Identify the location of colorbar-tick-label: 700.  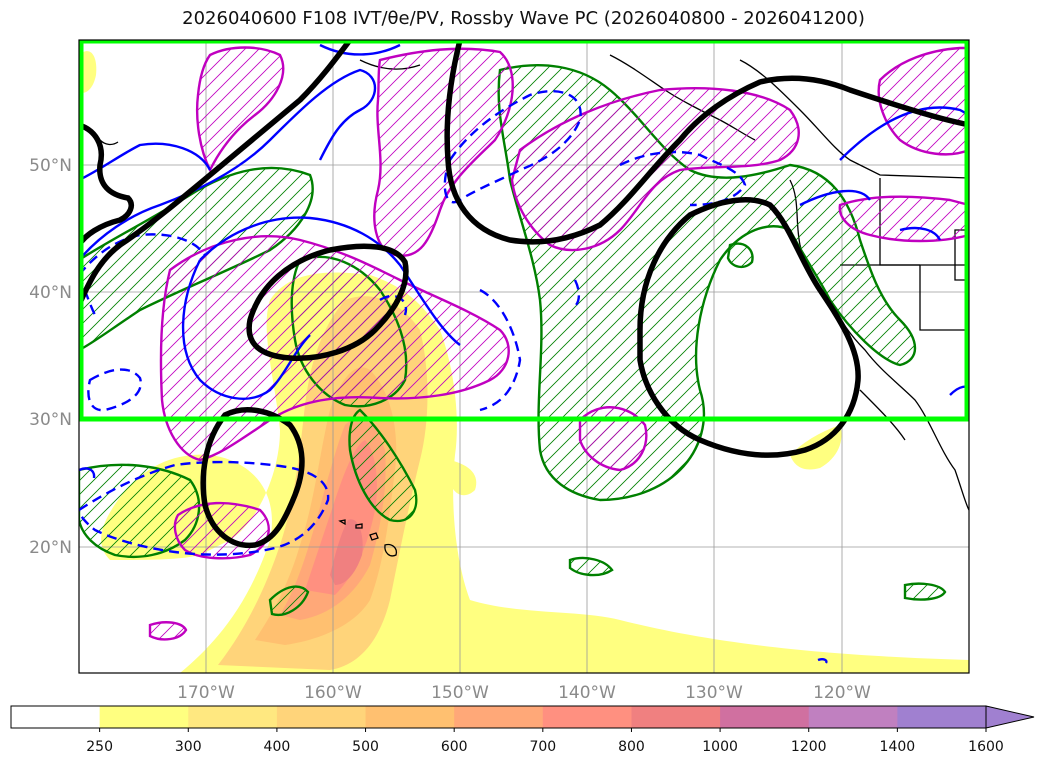
(542, 747).